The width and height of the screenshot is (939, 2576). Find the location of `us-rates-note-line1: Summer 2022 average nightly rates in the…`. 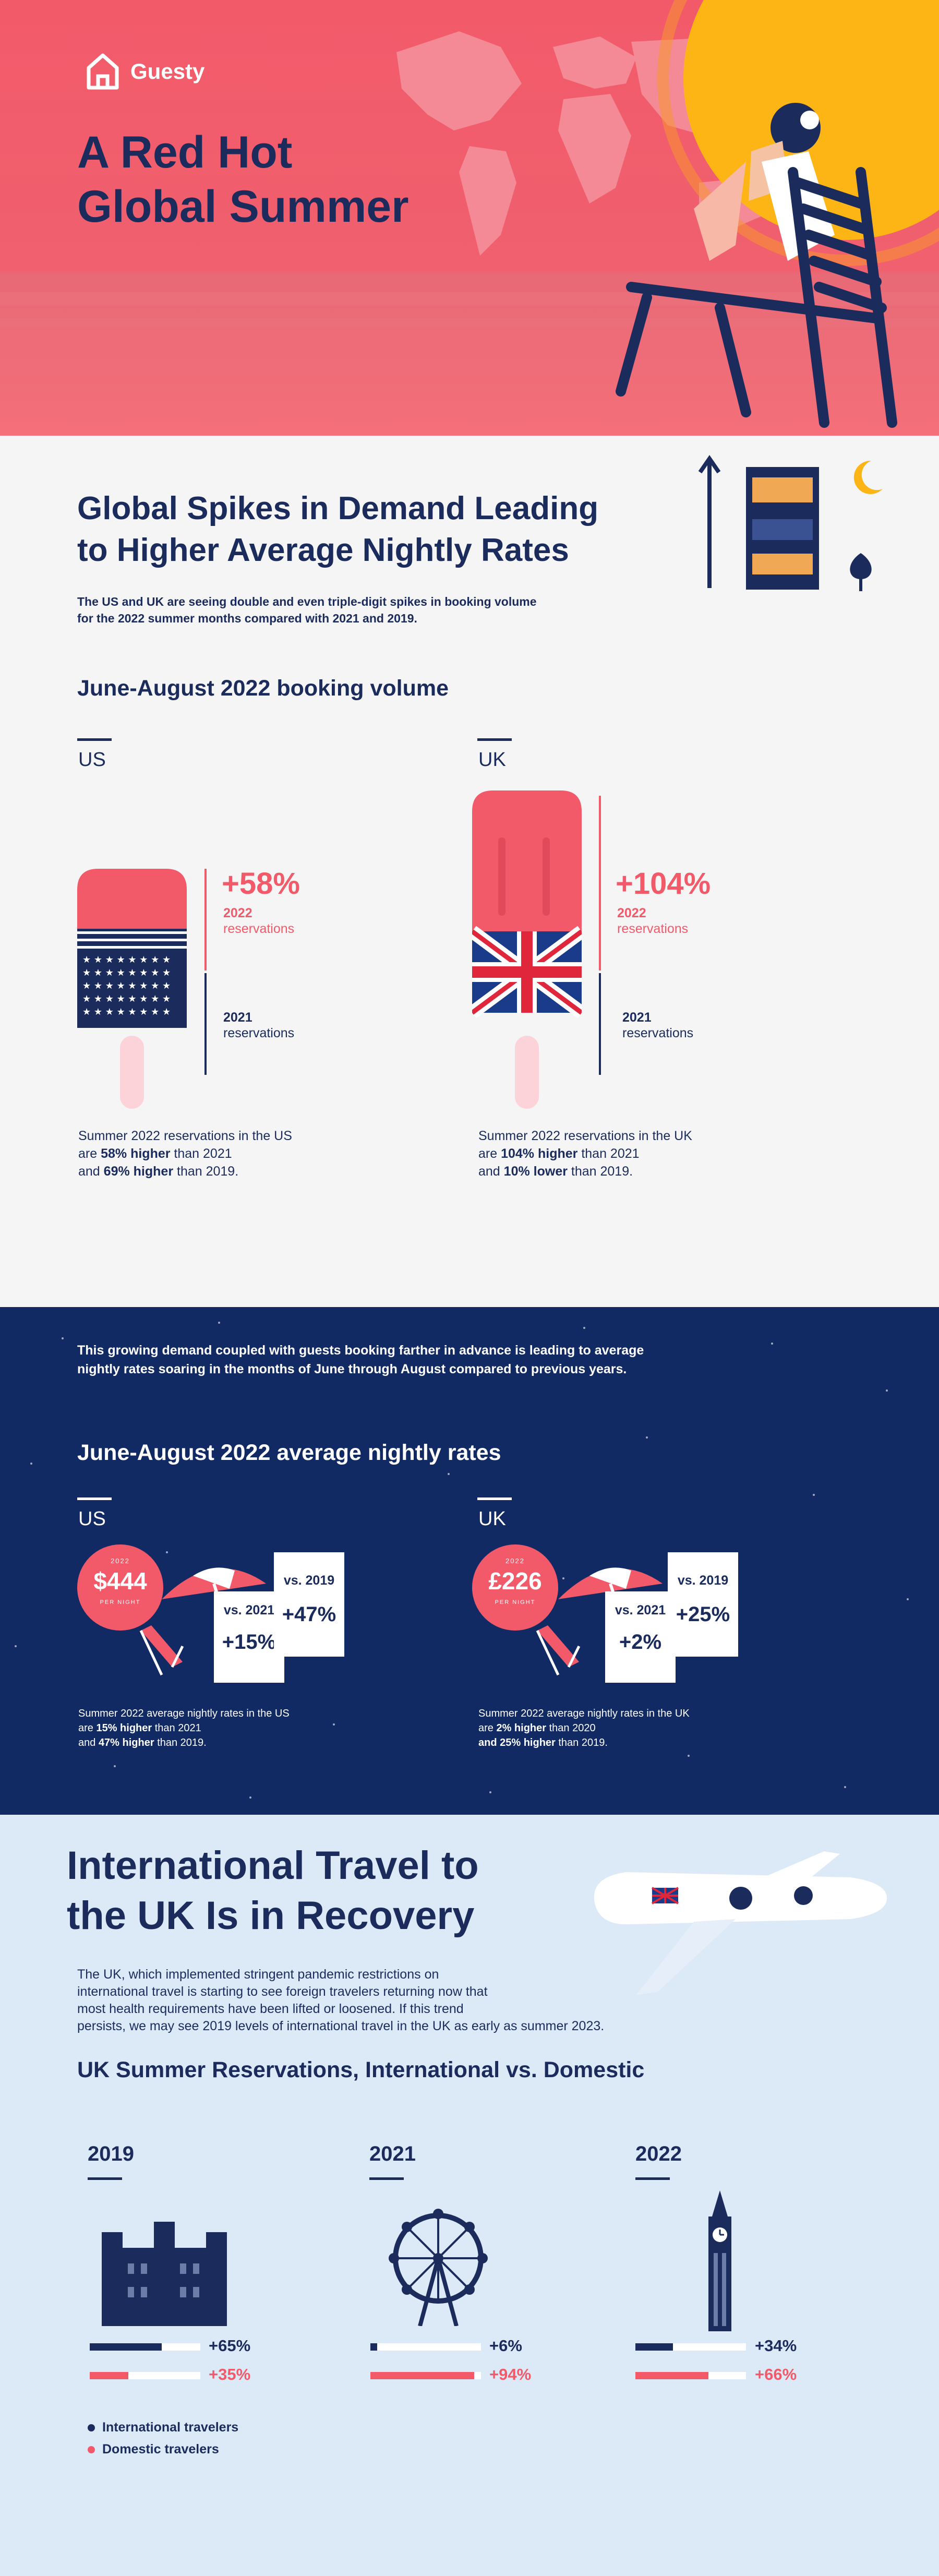

us-rates-note-line1: Summer 2022 average nightly rates in the… is located at coordinates (184, 1713).